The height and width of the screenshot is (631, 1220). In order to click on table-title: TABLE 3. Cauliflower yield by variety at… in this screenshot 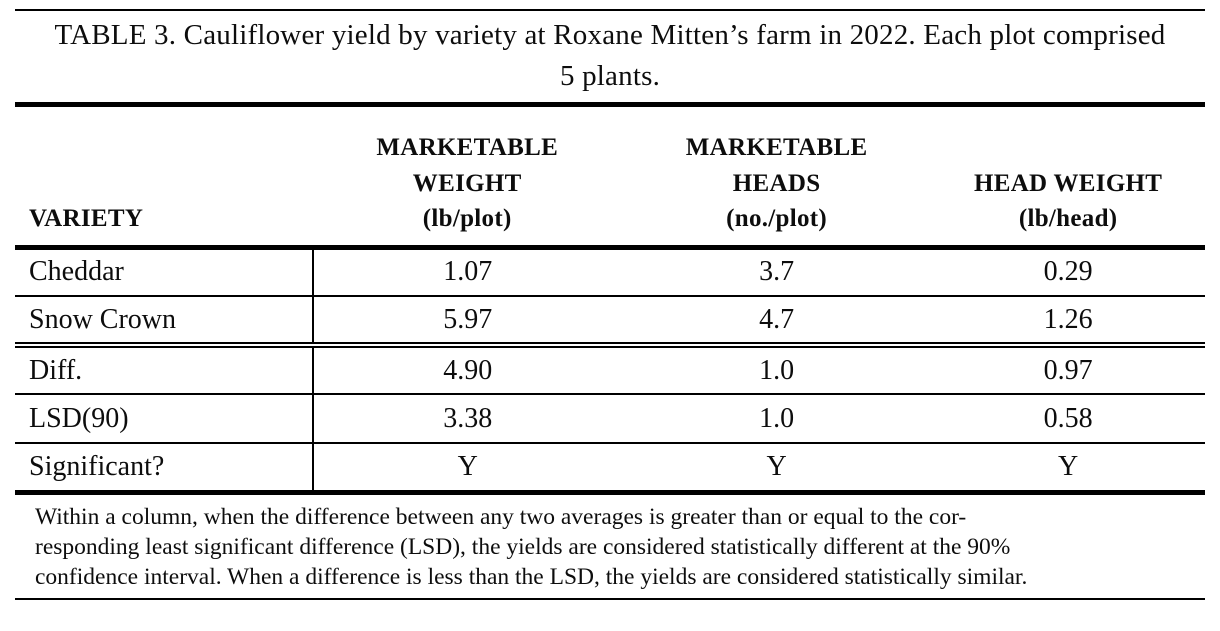, I will do `click(610, 55)`.